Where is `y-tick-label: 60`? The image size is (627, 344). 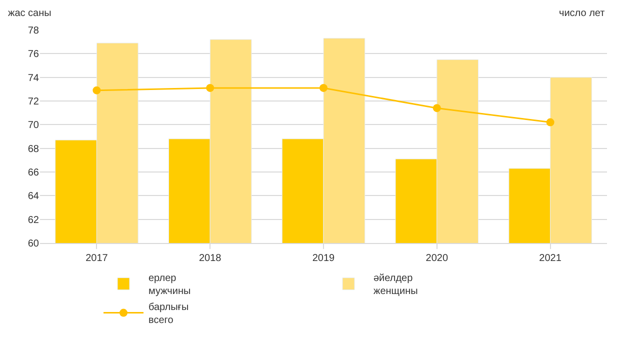 y-tick-label: 60 is located at coordinates (34, 244).